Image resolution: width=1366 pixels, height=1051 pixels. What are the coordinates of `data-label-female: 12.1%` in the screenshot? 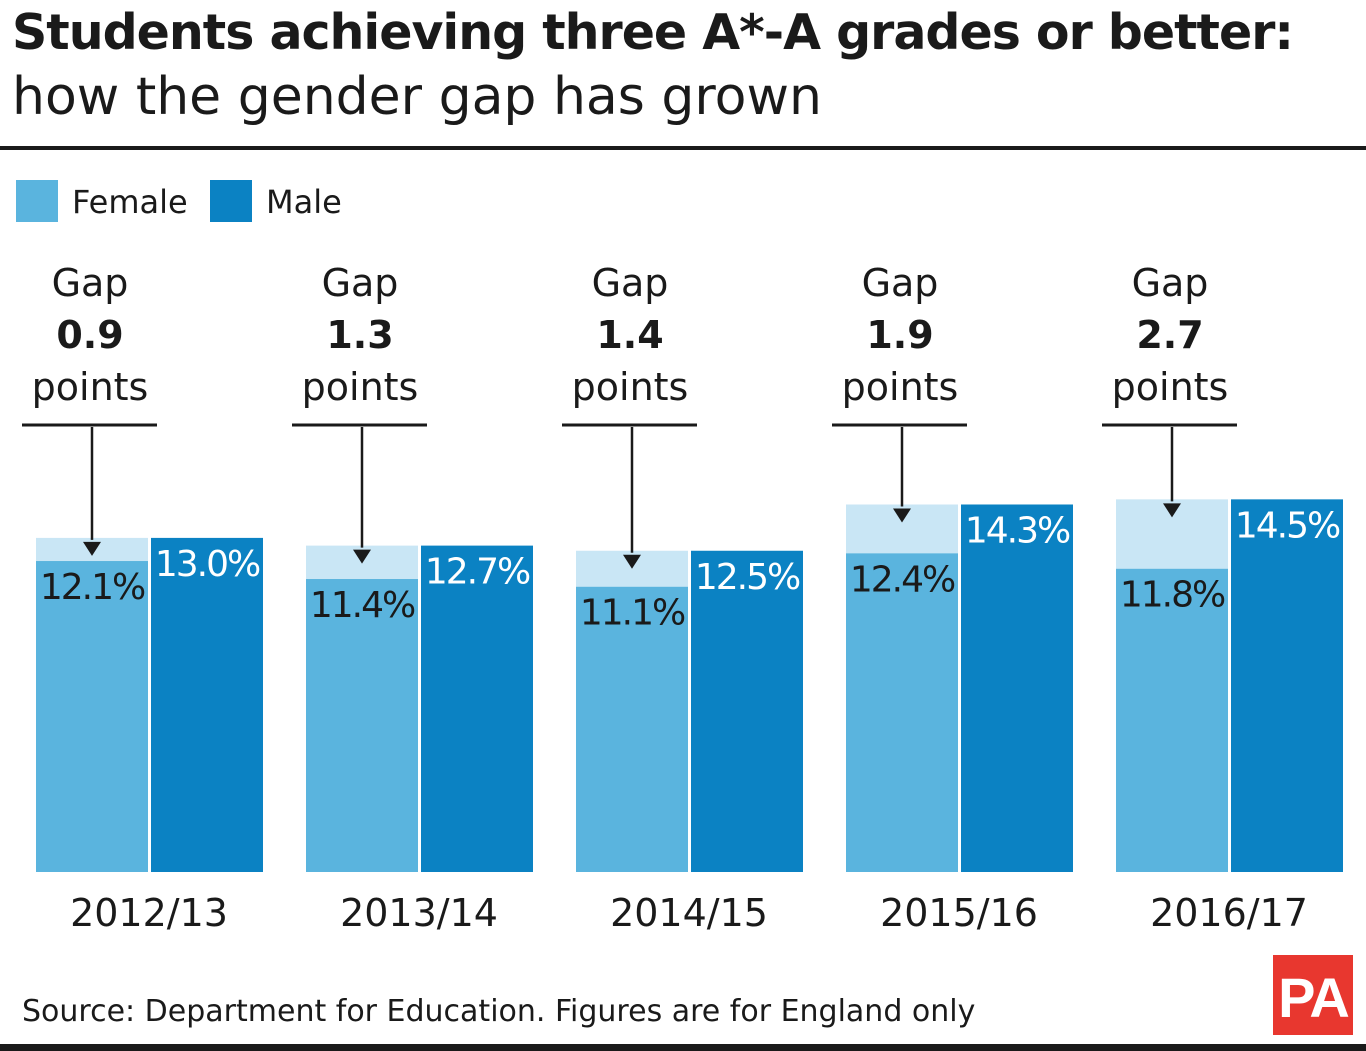 It's located at (92, 587).